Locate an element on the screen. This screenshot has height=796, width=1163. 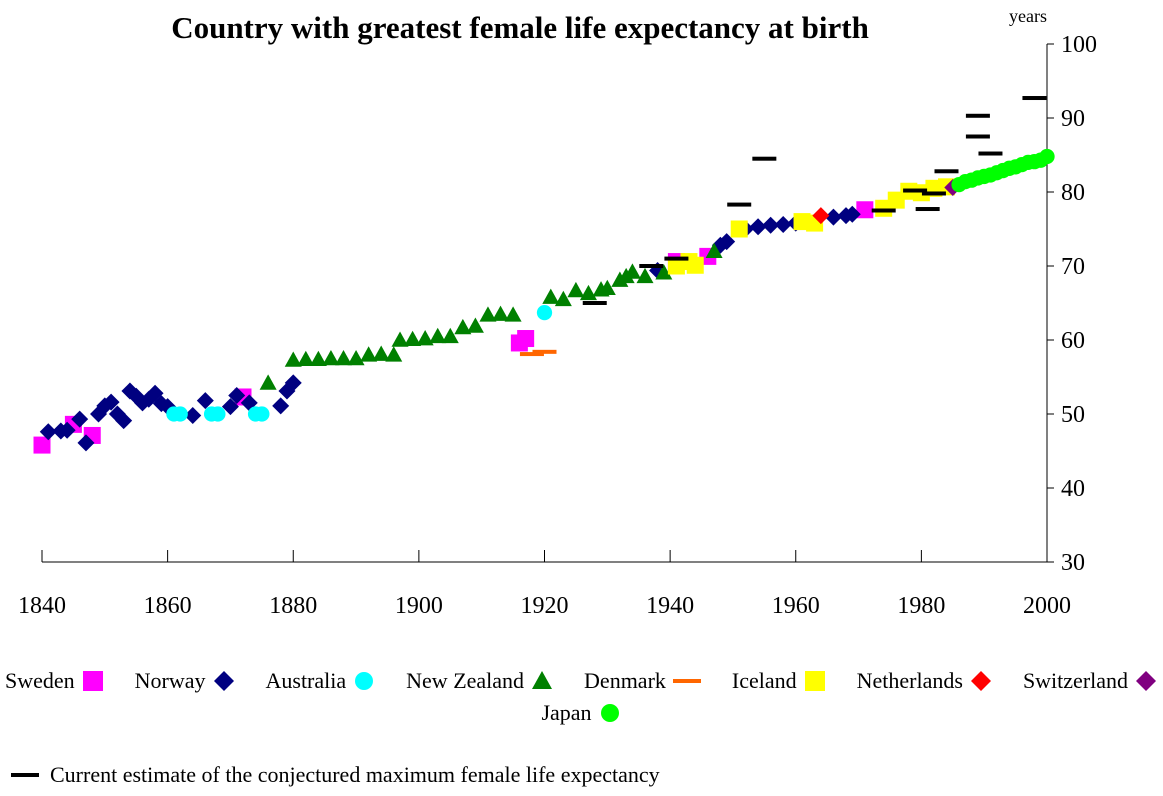
legend-label: Japan is located at coordinates (566, 712).